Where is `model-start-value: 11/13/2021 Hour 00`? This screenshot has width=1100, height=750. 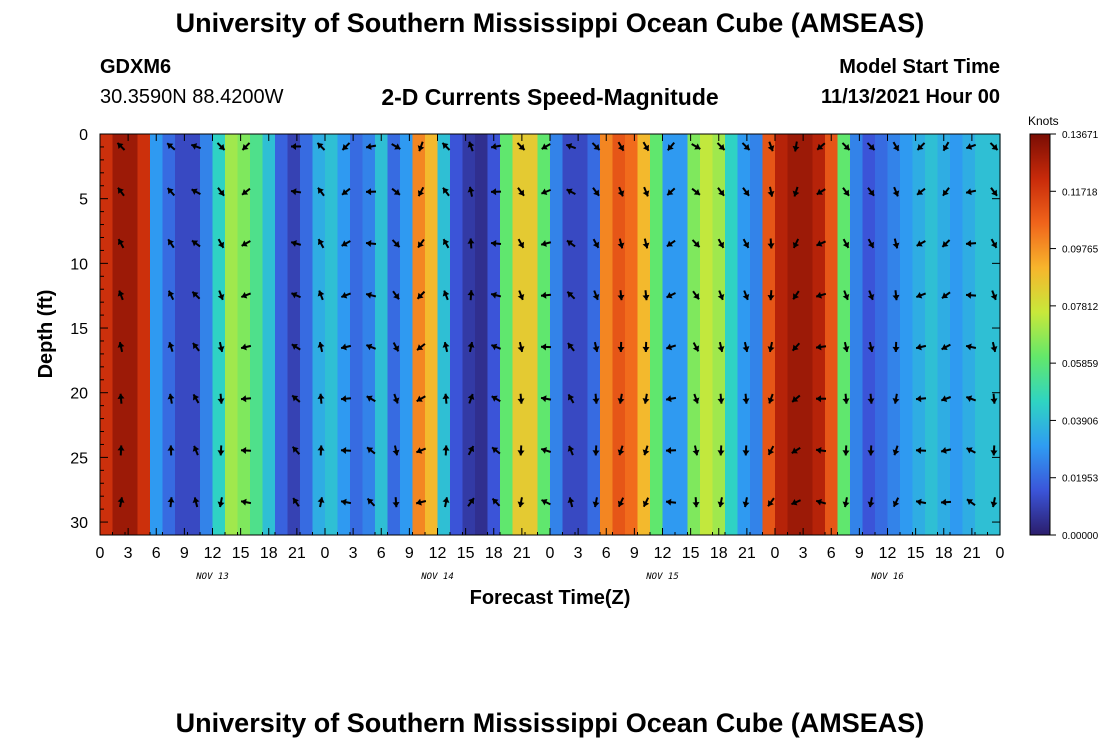 model-start-value: 11/13/2021 Hour 00 is located at coordinates (910, 97).